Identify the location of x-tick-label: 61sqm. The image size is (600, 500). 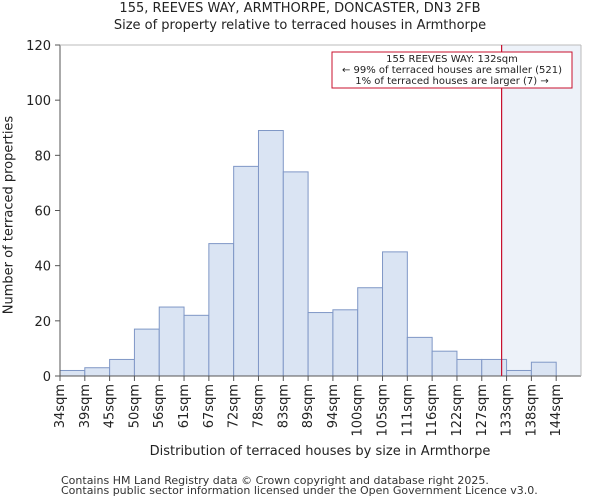
(184, 406).